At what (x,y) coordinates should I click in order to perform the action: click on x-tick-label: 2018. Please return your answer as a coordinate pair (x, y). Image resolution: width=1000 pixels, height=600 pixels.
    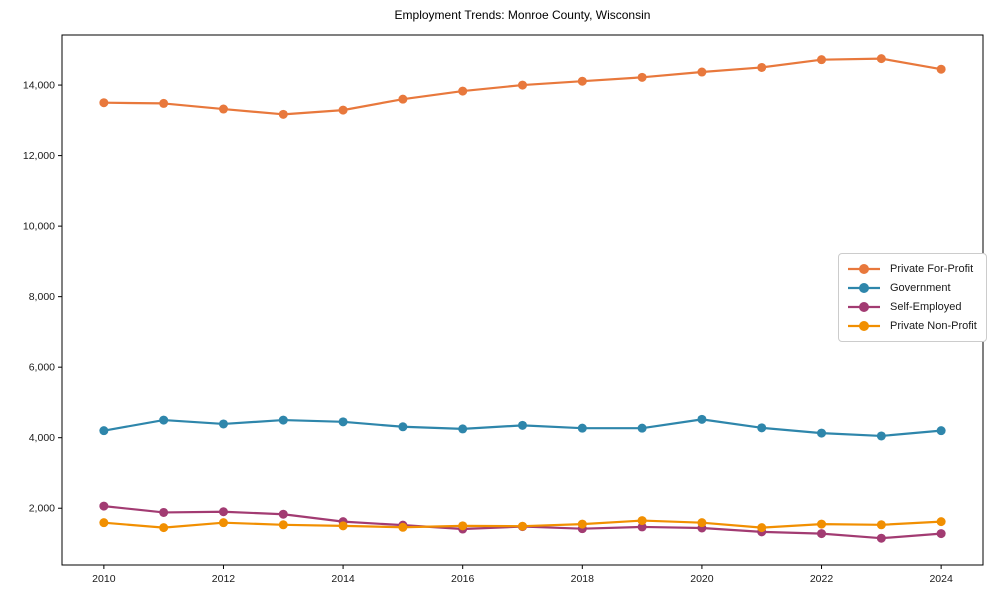
    Looking at the image, I should click on (583, 579).